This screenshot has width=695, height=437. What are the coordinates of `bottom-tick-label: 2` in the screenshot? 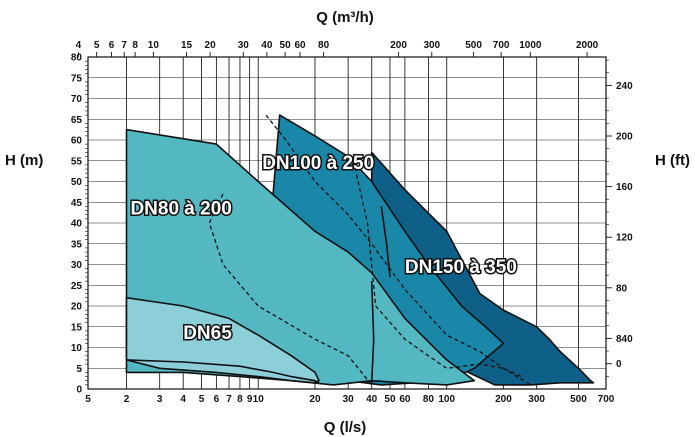 It's located at (127, 399).